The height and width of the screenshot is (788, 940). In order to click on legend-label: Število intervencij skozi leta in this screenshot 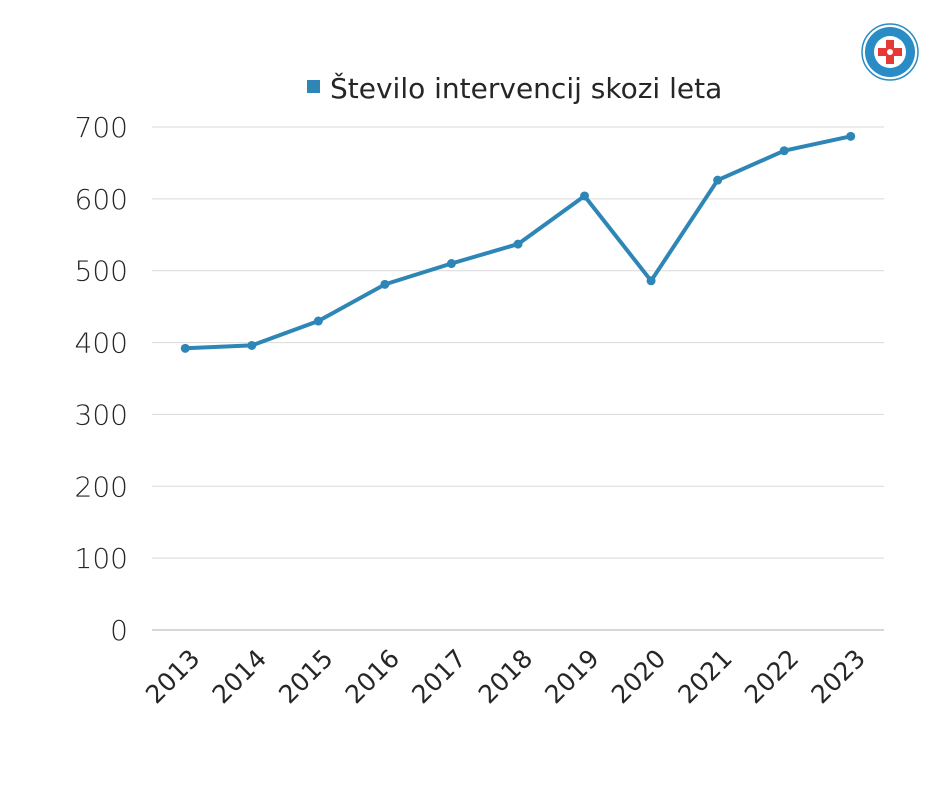, I will do `click(526, 88)`.